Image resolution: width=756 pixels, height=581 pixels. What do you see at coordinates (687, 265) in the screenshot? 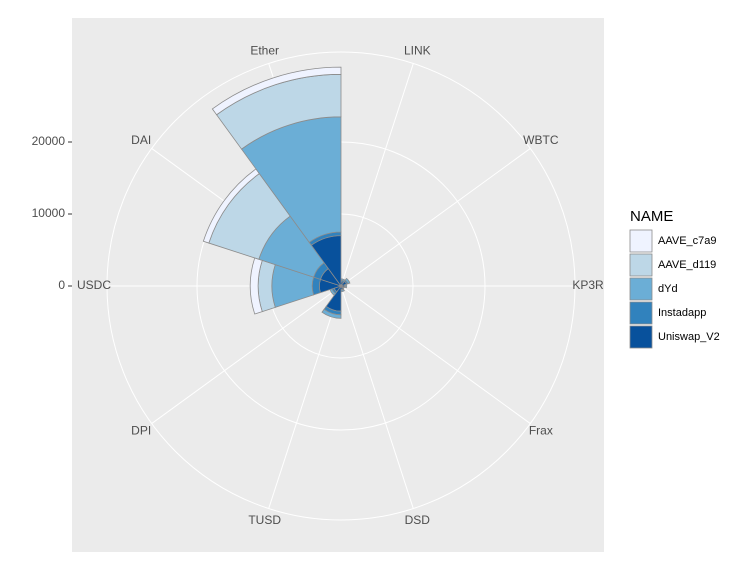
I see `legend-label: AAVE_d119` at bounding box center [687, 265].